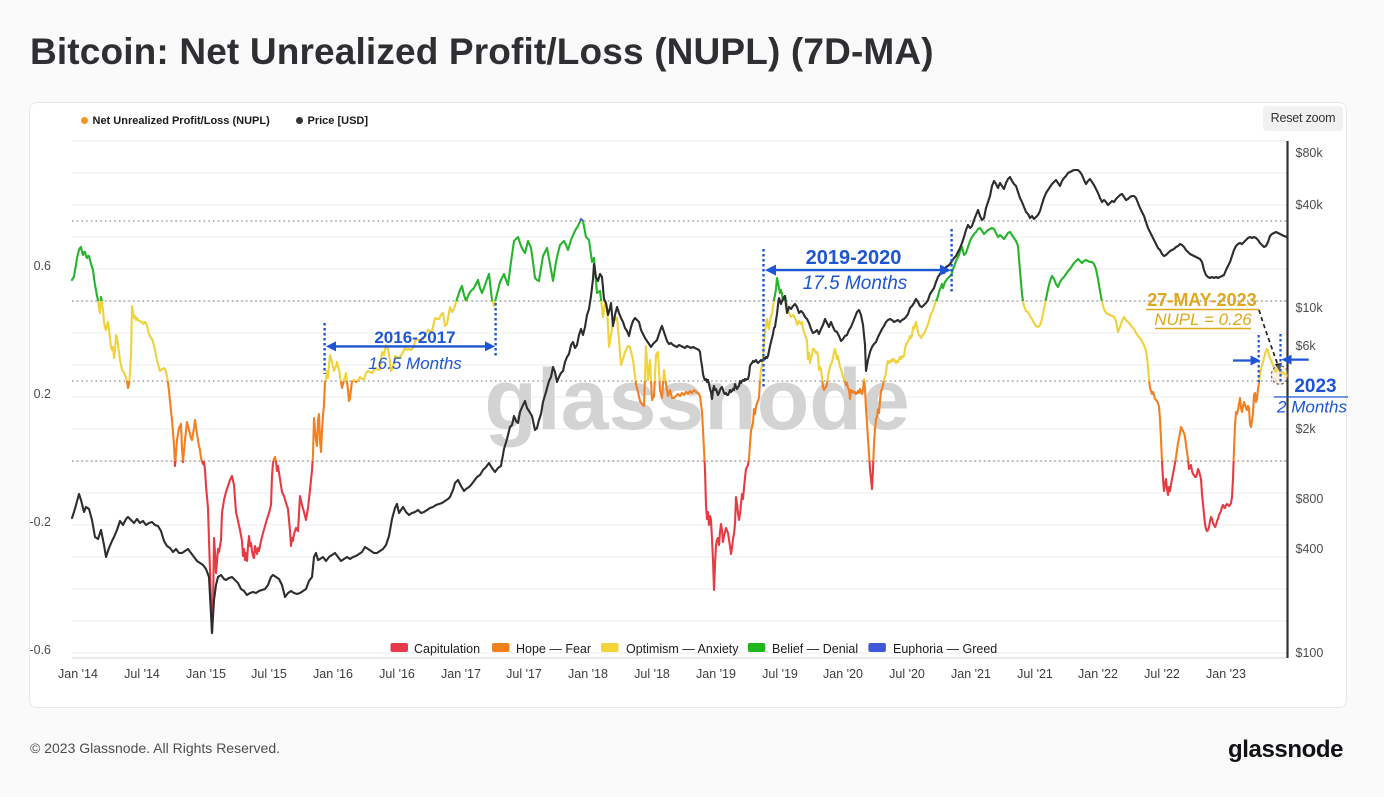 The width and height of the screenshot is (1384, 797). I want to click on svg-text: $40k, so click(1310, 205).